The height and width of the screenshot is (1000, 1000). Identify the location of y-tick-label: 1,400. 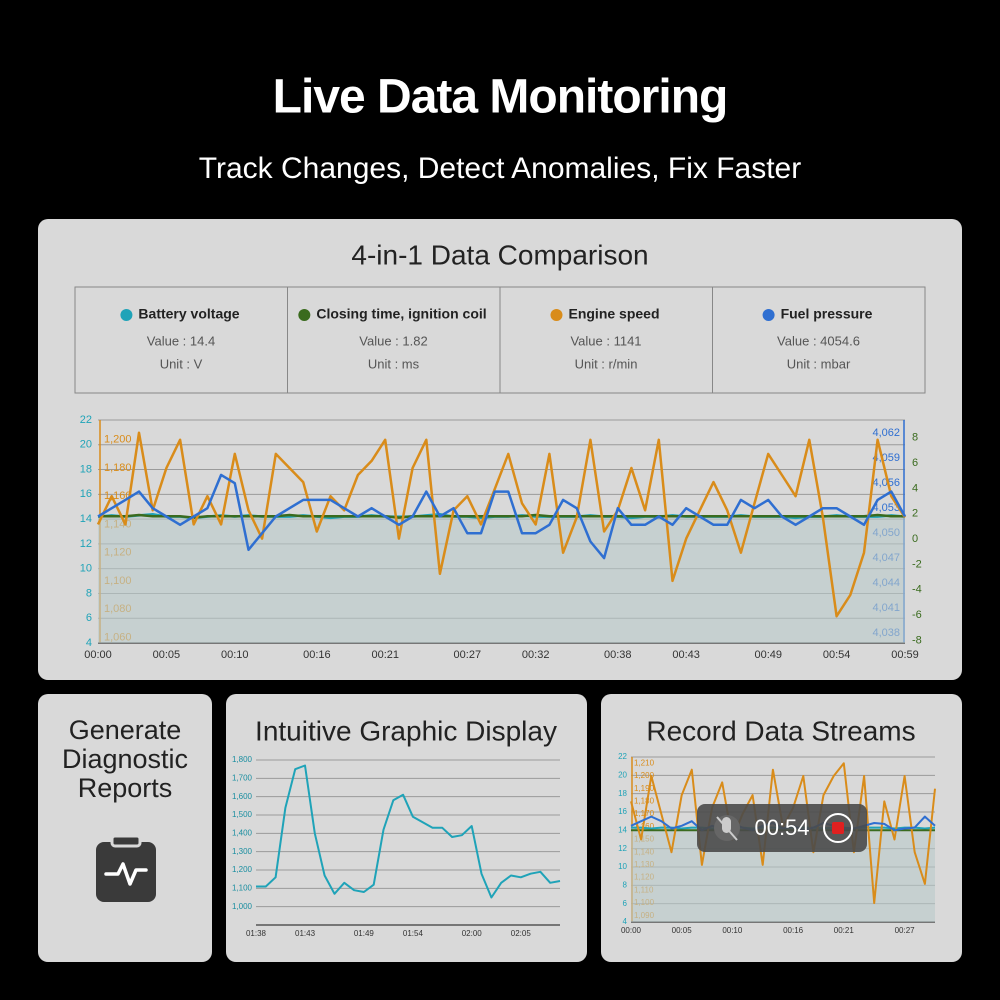
(242, 832).